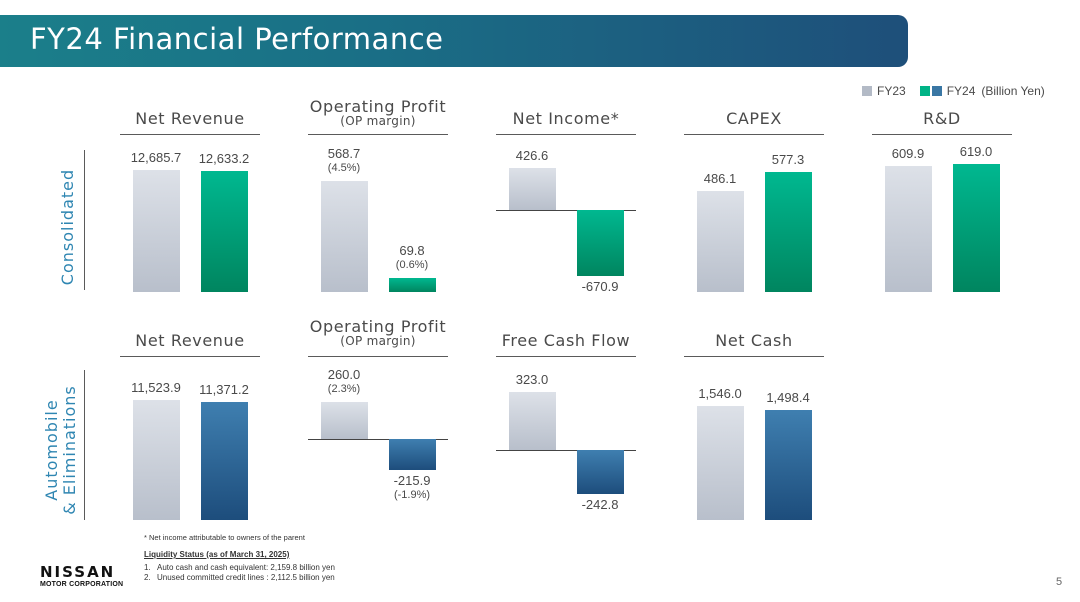  I want to click on data-label-value: 69.8, so click(412, 251).